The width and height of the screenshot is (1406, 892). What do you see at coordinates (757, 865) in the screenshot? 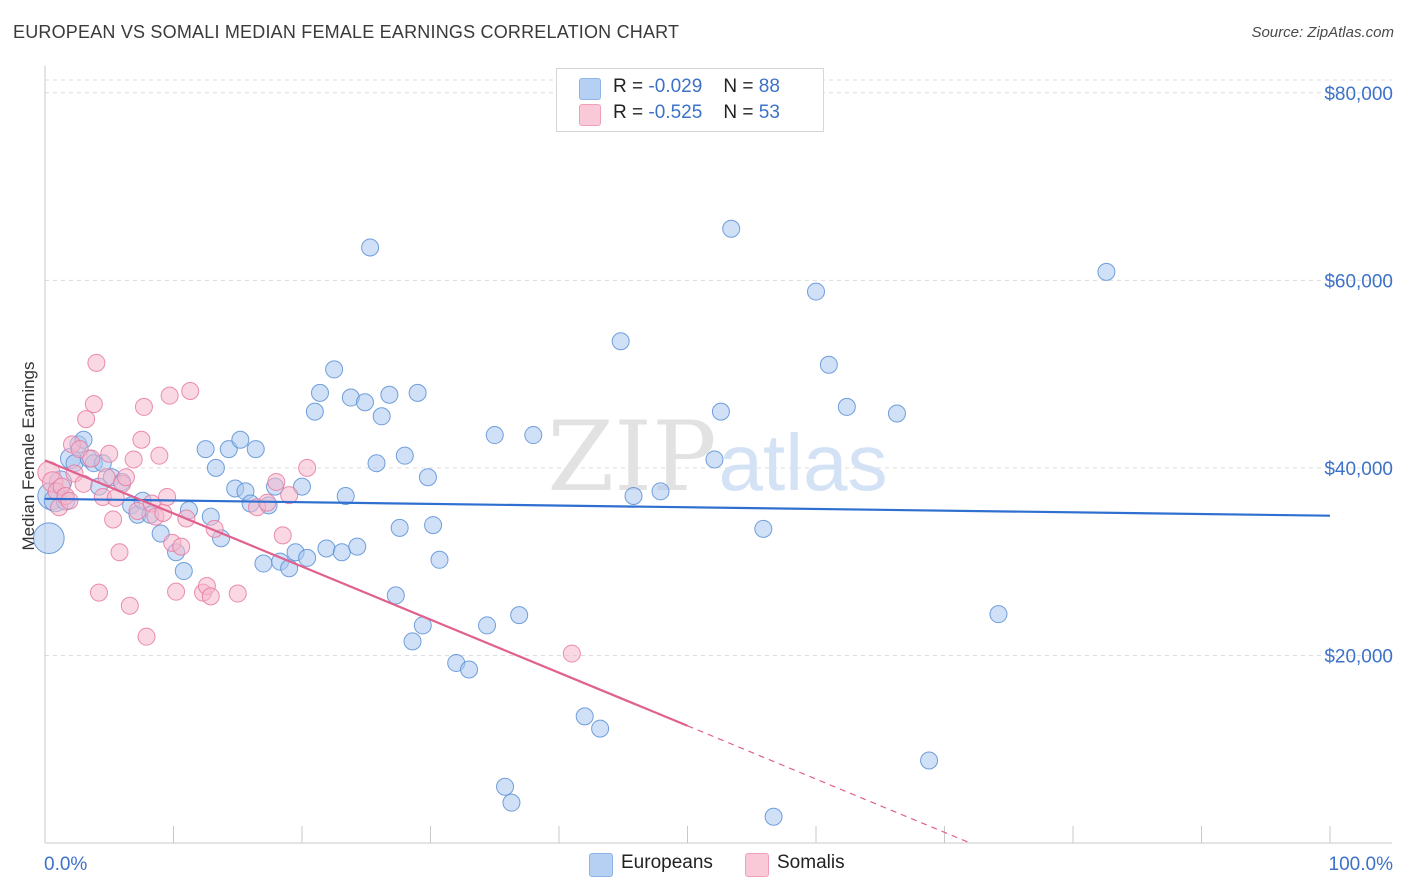
I see `bottom-legend-swatch-somalis` at bounding box center [757, 865].